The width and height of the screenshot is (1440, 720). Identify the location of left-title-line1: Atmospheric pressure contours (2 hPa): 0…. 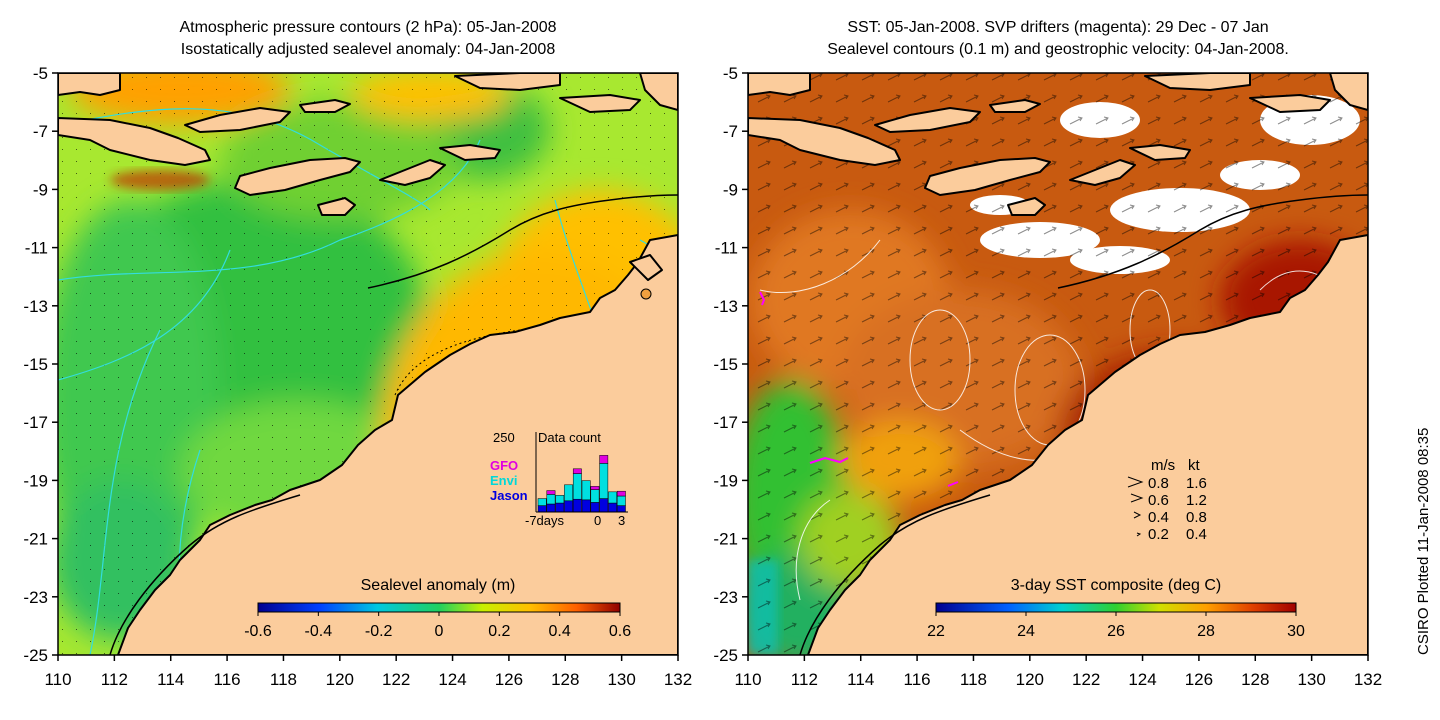
(368, 27).